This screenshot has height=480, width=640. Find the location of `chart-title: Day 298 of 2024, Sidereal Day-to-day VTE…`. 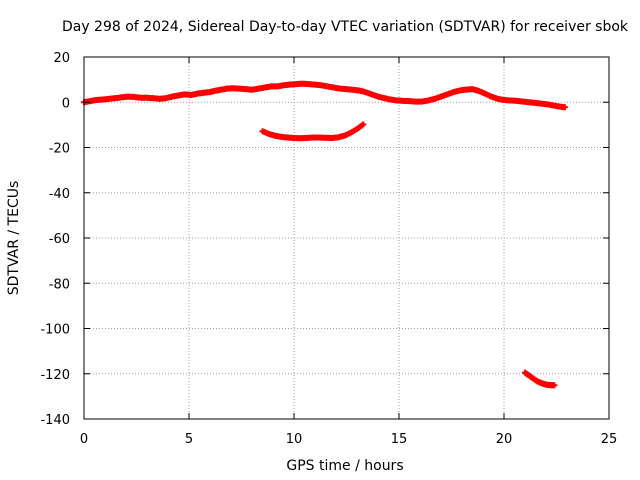

chart-title: Day 298 of 2024, Sidereal Day-to-day VTE… is located at coordinates (345, 27).